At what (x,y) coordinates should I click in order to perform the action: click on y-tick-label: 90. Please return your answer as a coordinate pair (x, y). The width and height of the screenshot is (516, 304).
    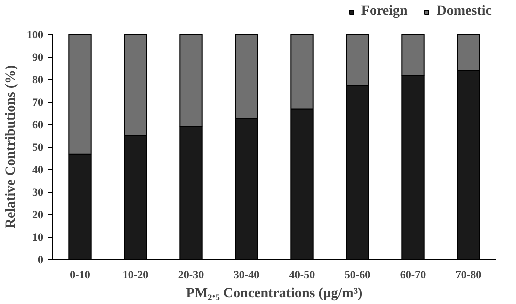
    Looking at the image, I should click on (38, 58).